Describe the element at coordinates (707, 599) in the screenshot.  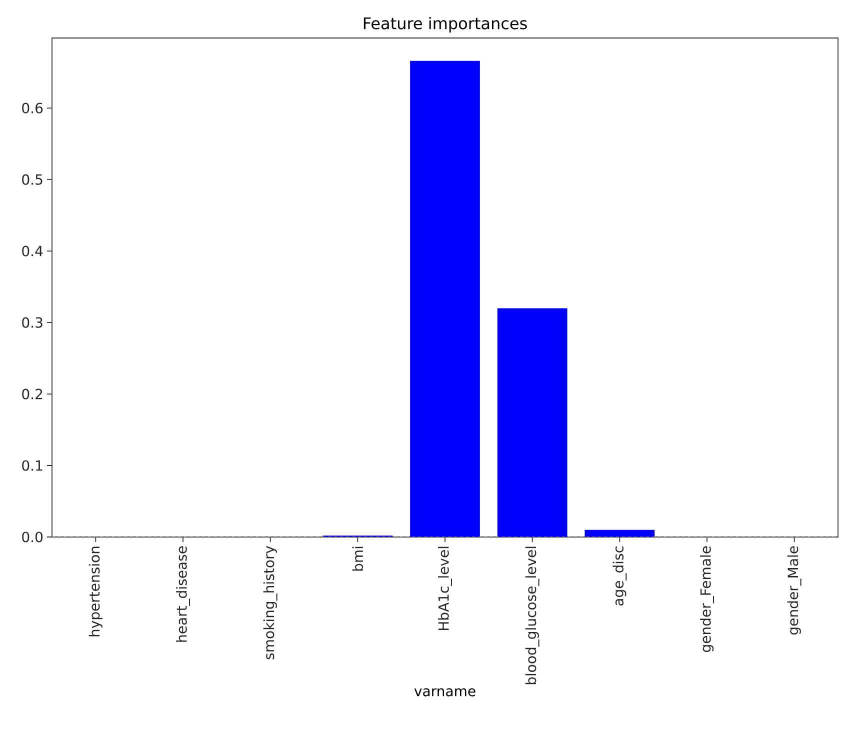
I see `x-tick-label: gender_Female` at that location.